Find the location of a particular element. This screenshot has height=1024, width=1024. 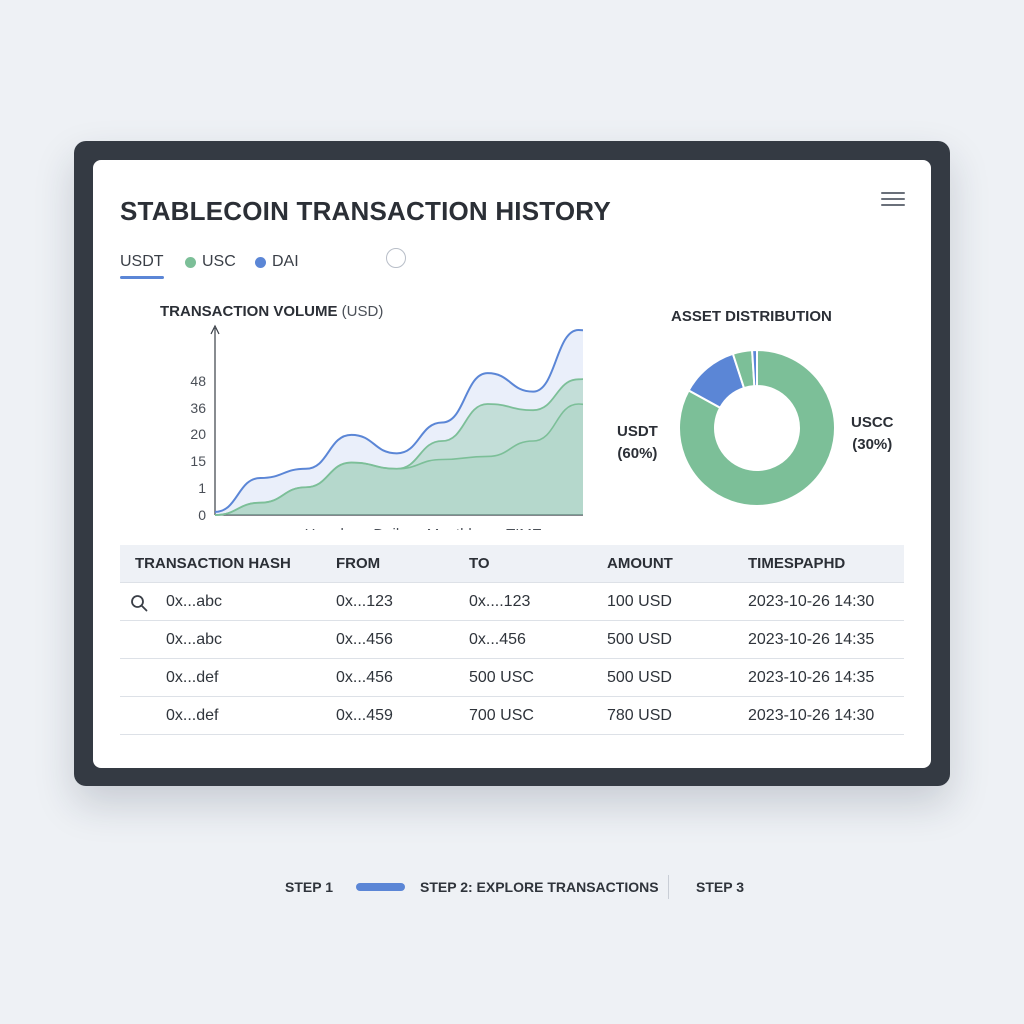

donut-label-uscc: USCC (30%) is located at coordinates (872, 434).